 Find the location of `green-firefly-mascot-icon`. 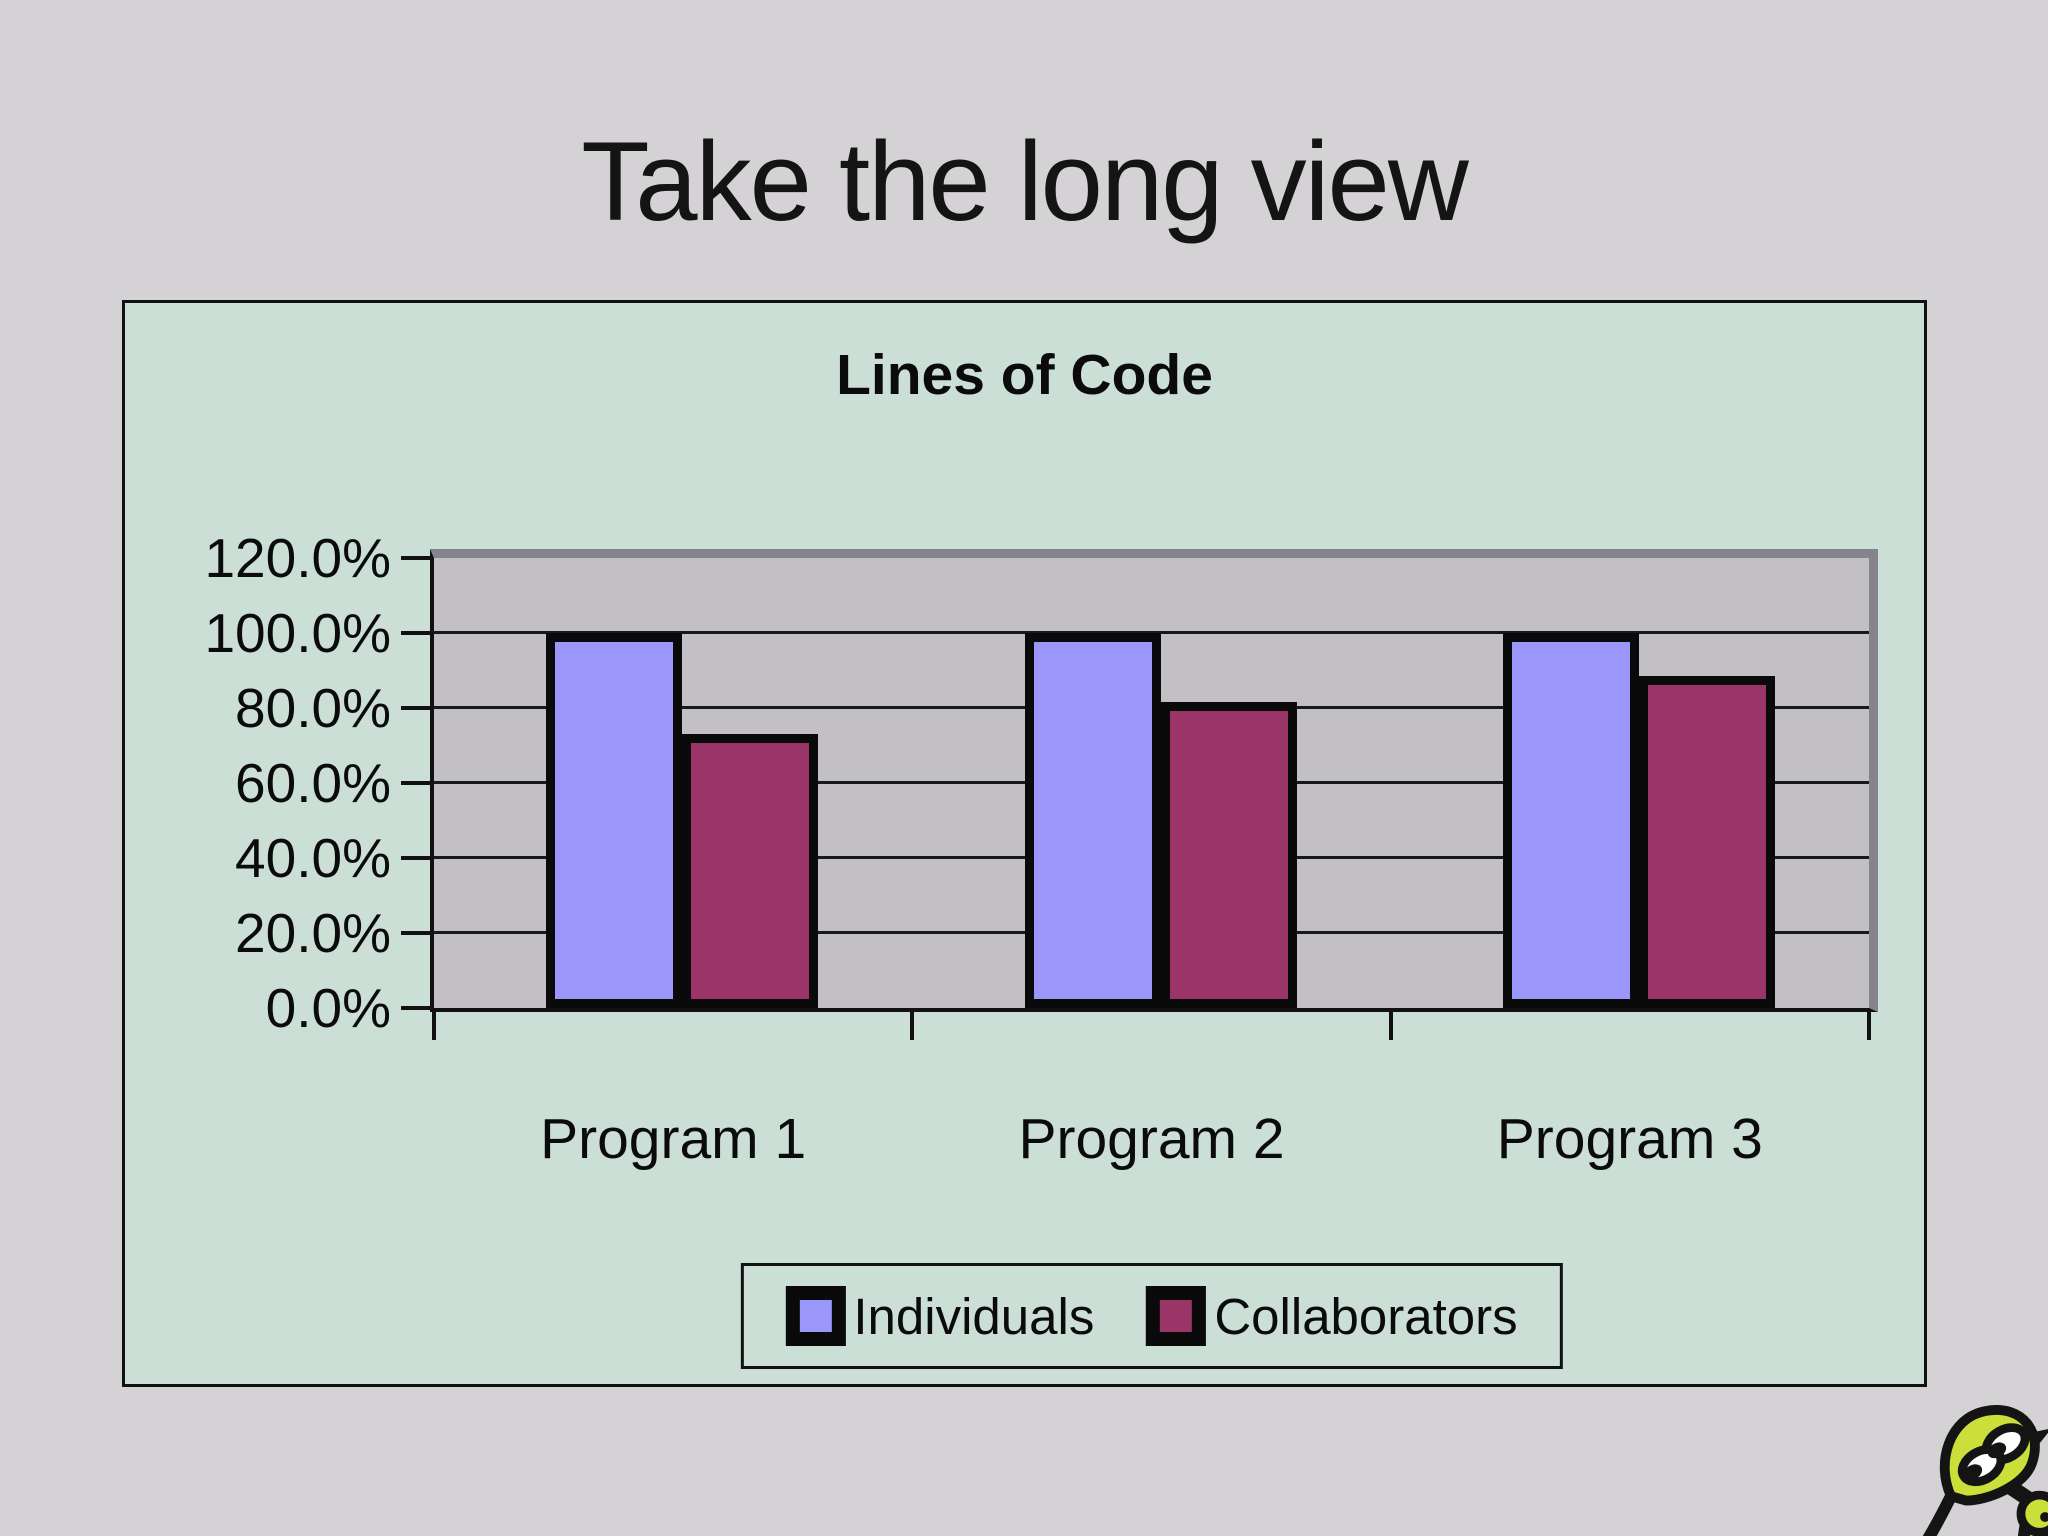

green-firefly-mascot-icon is located at coordinates (1985, 1470).